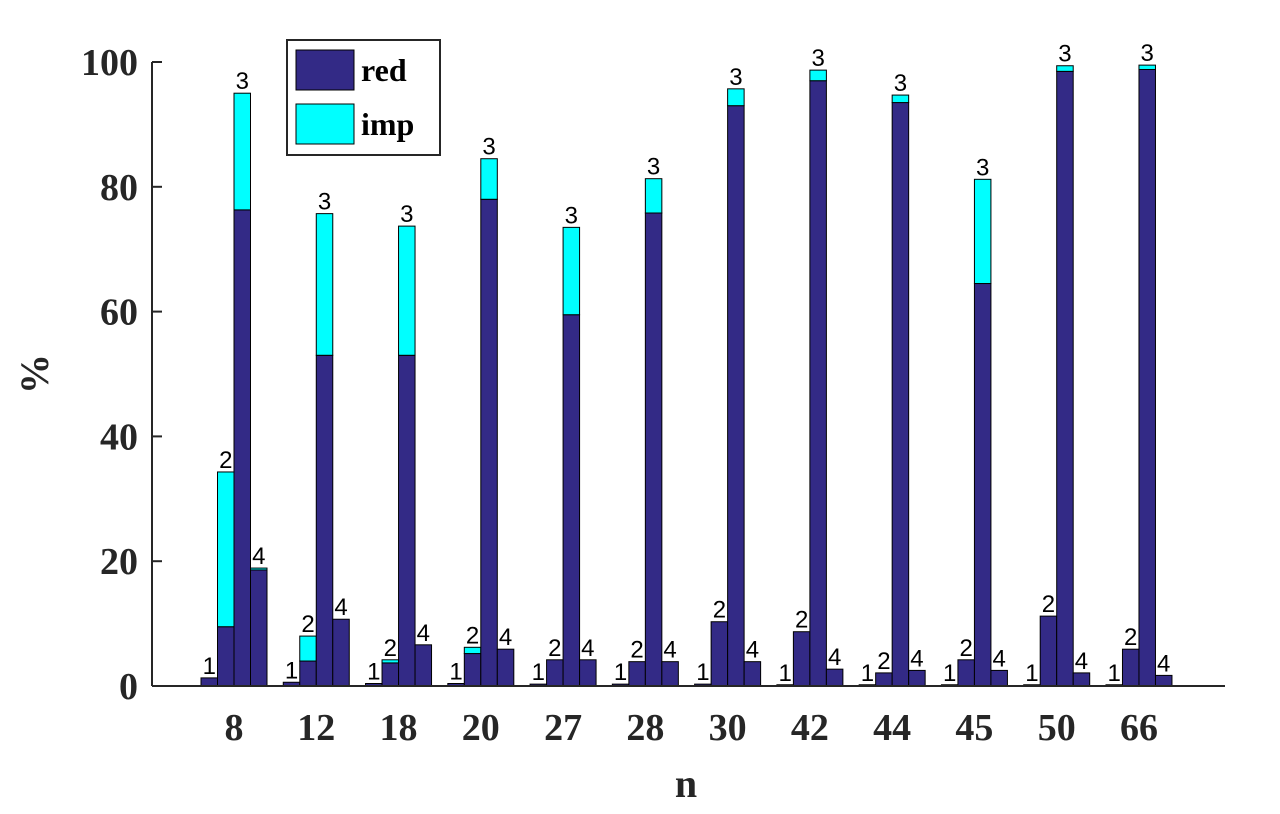  Describe the element at coordinates (686, 783) in the screenshot. I see `x-axis-title: n` at that location.